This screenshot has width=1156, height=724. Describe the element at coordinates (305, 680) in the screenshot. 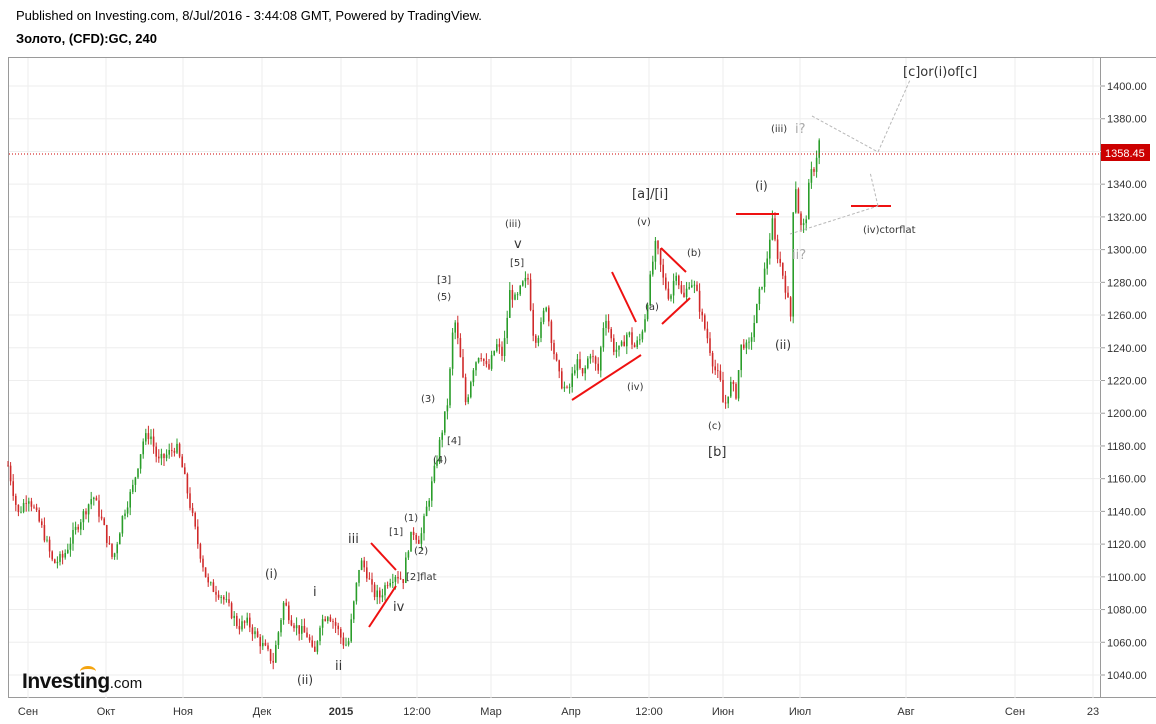

I see `label-ii-dec: (ii)` at that location.